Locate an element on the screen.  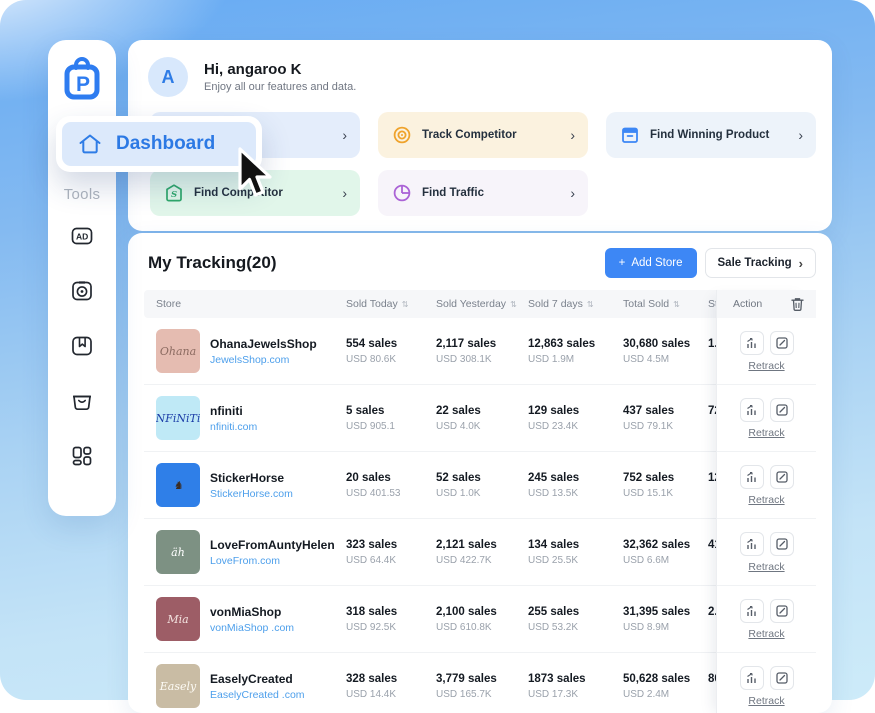
sidebar-item-store is located at coordinates (82, 401).